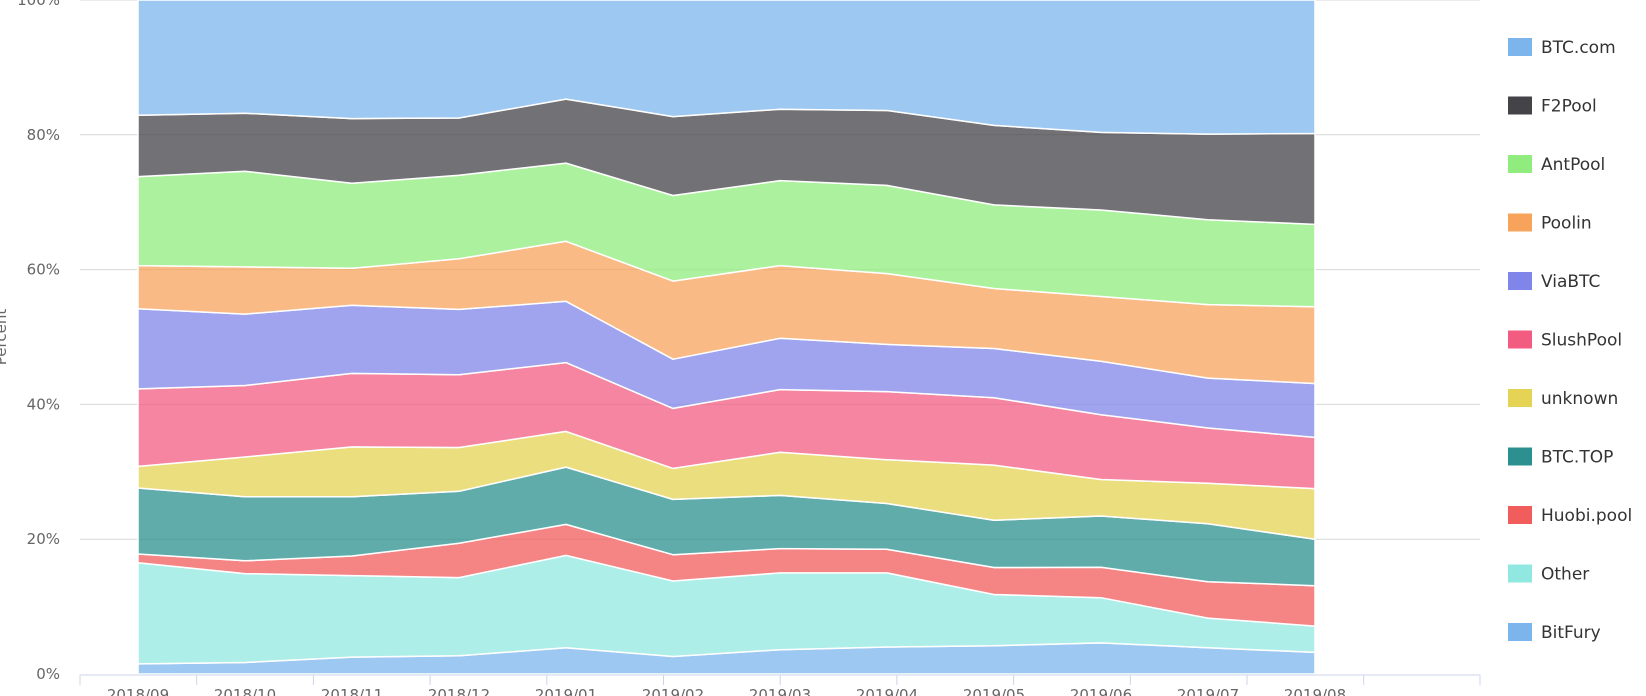 The width and height of the screenshot is (1646, 696). Describe the element at coordinates (1573, 165) in the screenshot. I see `legend-label: AntPool` at that location.